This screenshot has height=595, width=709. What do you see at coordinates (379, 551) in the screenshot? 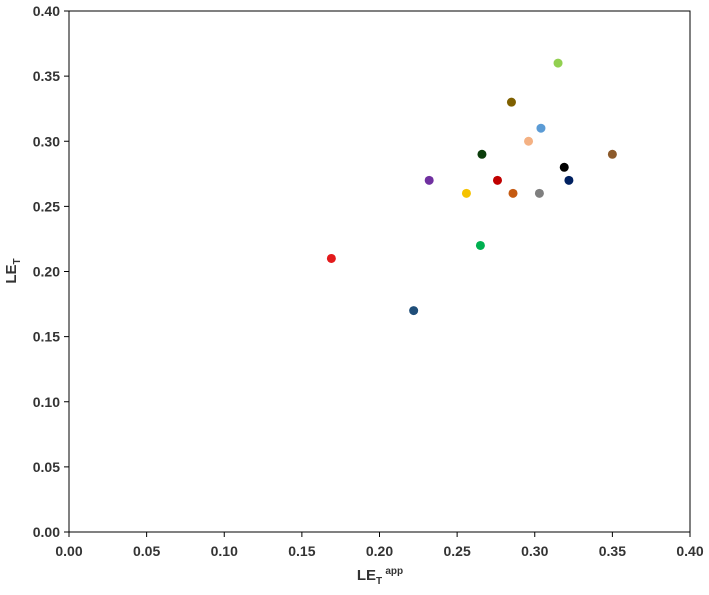
I see `x-tick-label: 0.20` at bounding box center [379, 551].